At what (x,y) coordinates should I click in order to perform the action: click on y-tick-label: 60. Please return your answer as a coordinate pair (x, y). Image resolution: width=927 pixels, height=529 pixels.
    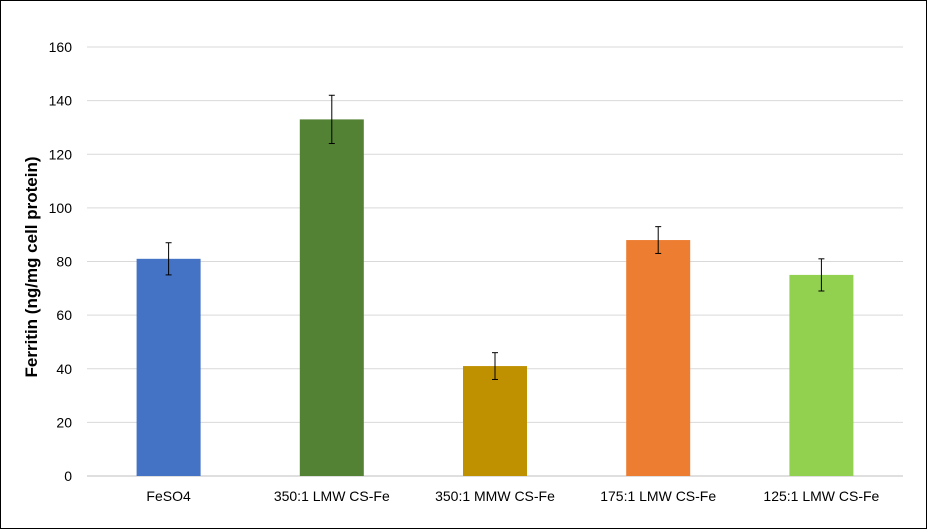
    Looking at the image, I should click on (64, 315).